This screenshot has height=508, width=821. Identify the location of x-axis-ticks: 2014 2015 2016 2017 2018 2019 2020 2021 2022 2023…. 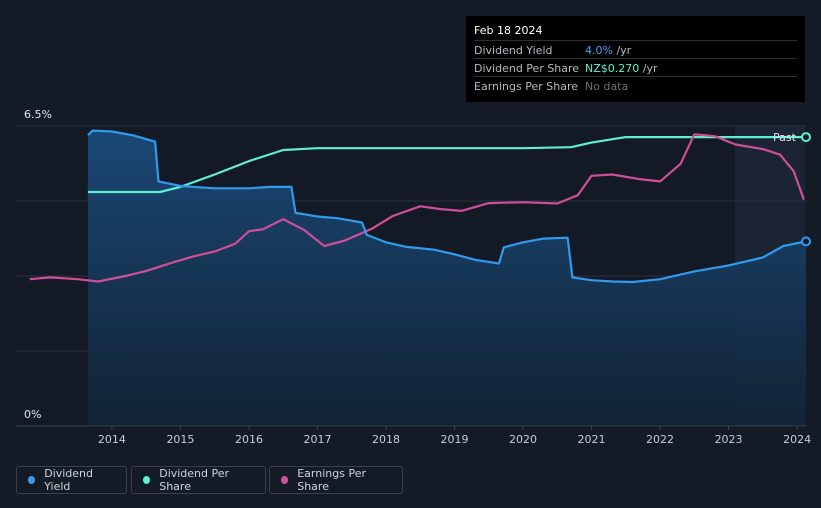
(454, 436).